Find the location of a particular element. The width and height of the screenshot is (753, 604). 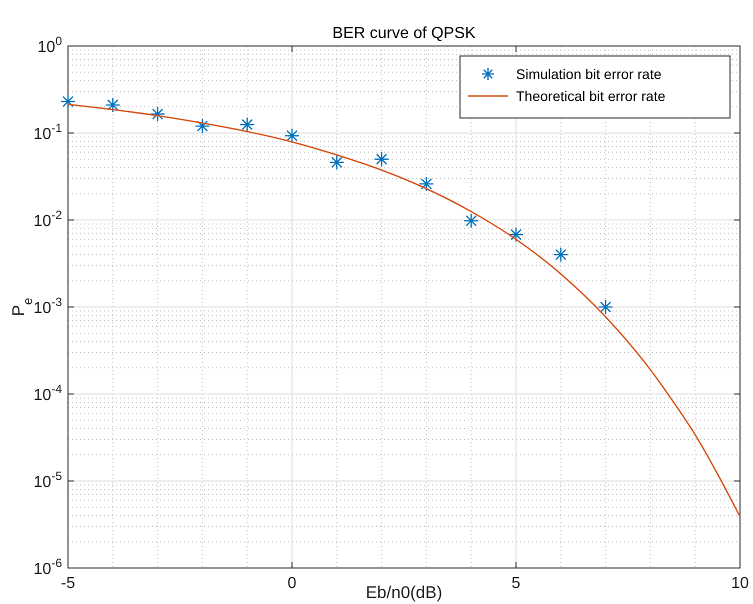

y-tick-label: 10$^{-1}$ is located at coordinates (48, 132).